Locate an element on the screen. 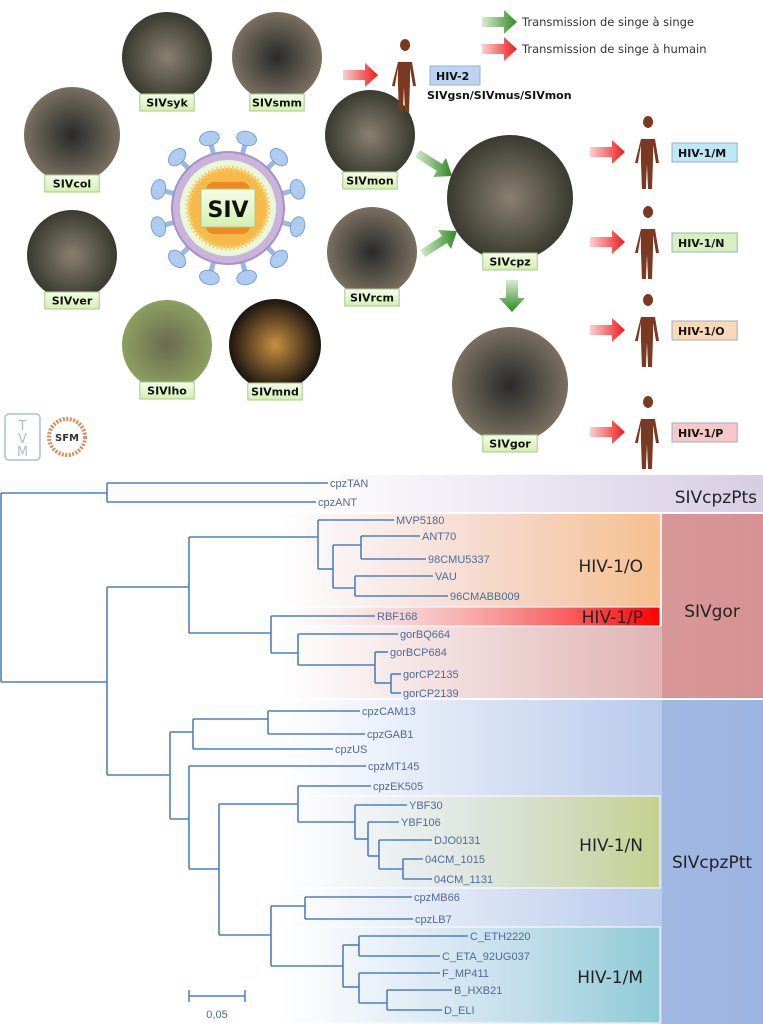  primate-label: SIVcol is located at coordinates (72, 184).